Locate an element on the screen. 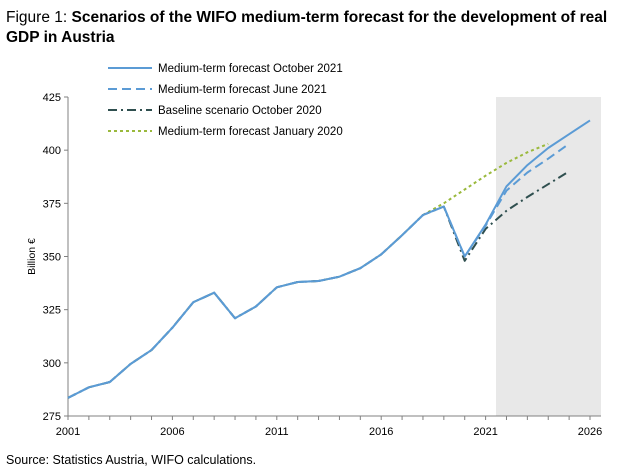 This screenshot has width=623, height=476. x-tick-label: 2001 is located at coordinates (68, 432).